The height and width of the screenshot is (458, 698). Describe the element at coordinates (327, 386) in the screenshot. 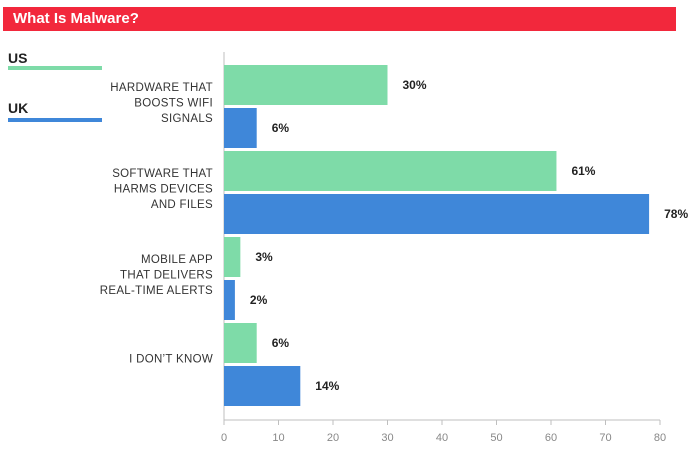

I see `data-label-uk: 14%` at that location.